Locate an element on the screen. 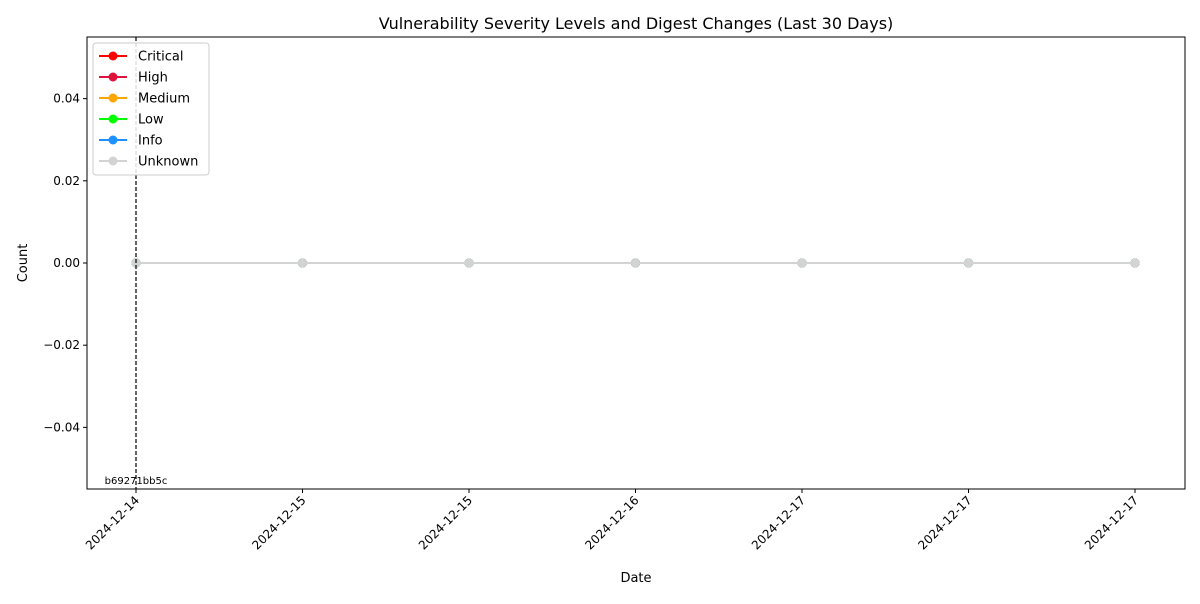 The height and width of the screenshot is (604, 1200). y-tick-label-3: 0.02 is located at coordinates (66, 181).